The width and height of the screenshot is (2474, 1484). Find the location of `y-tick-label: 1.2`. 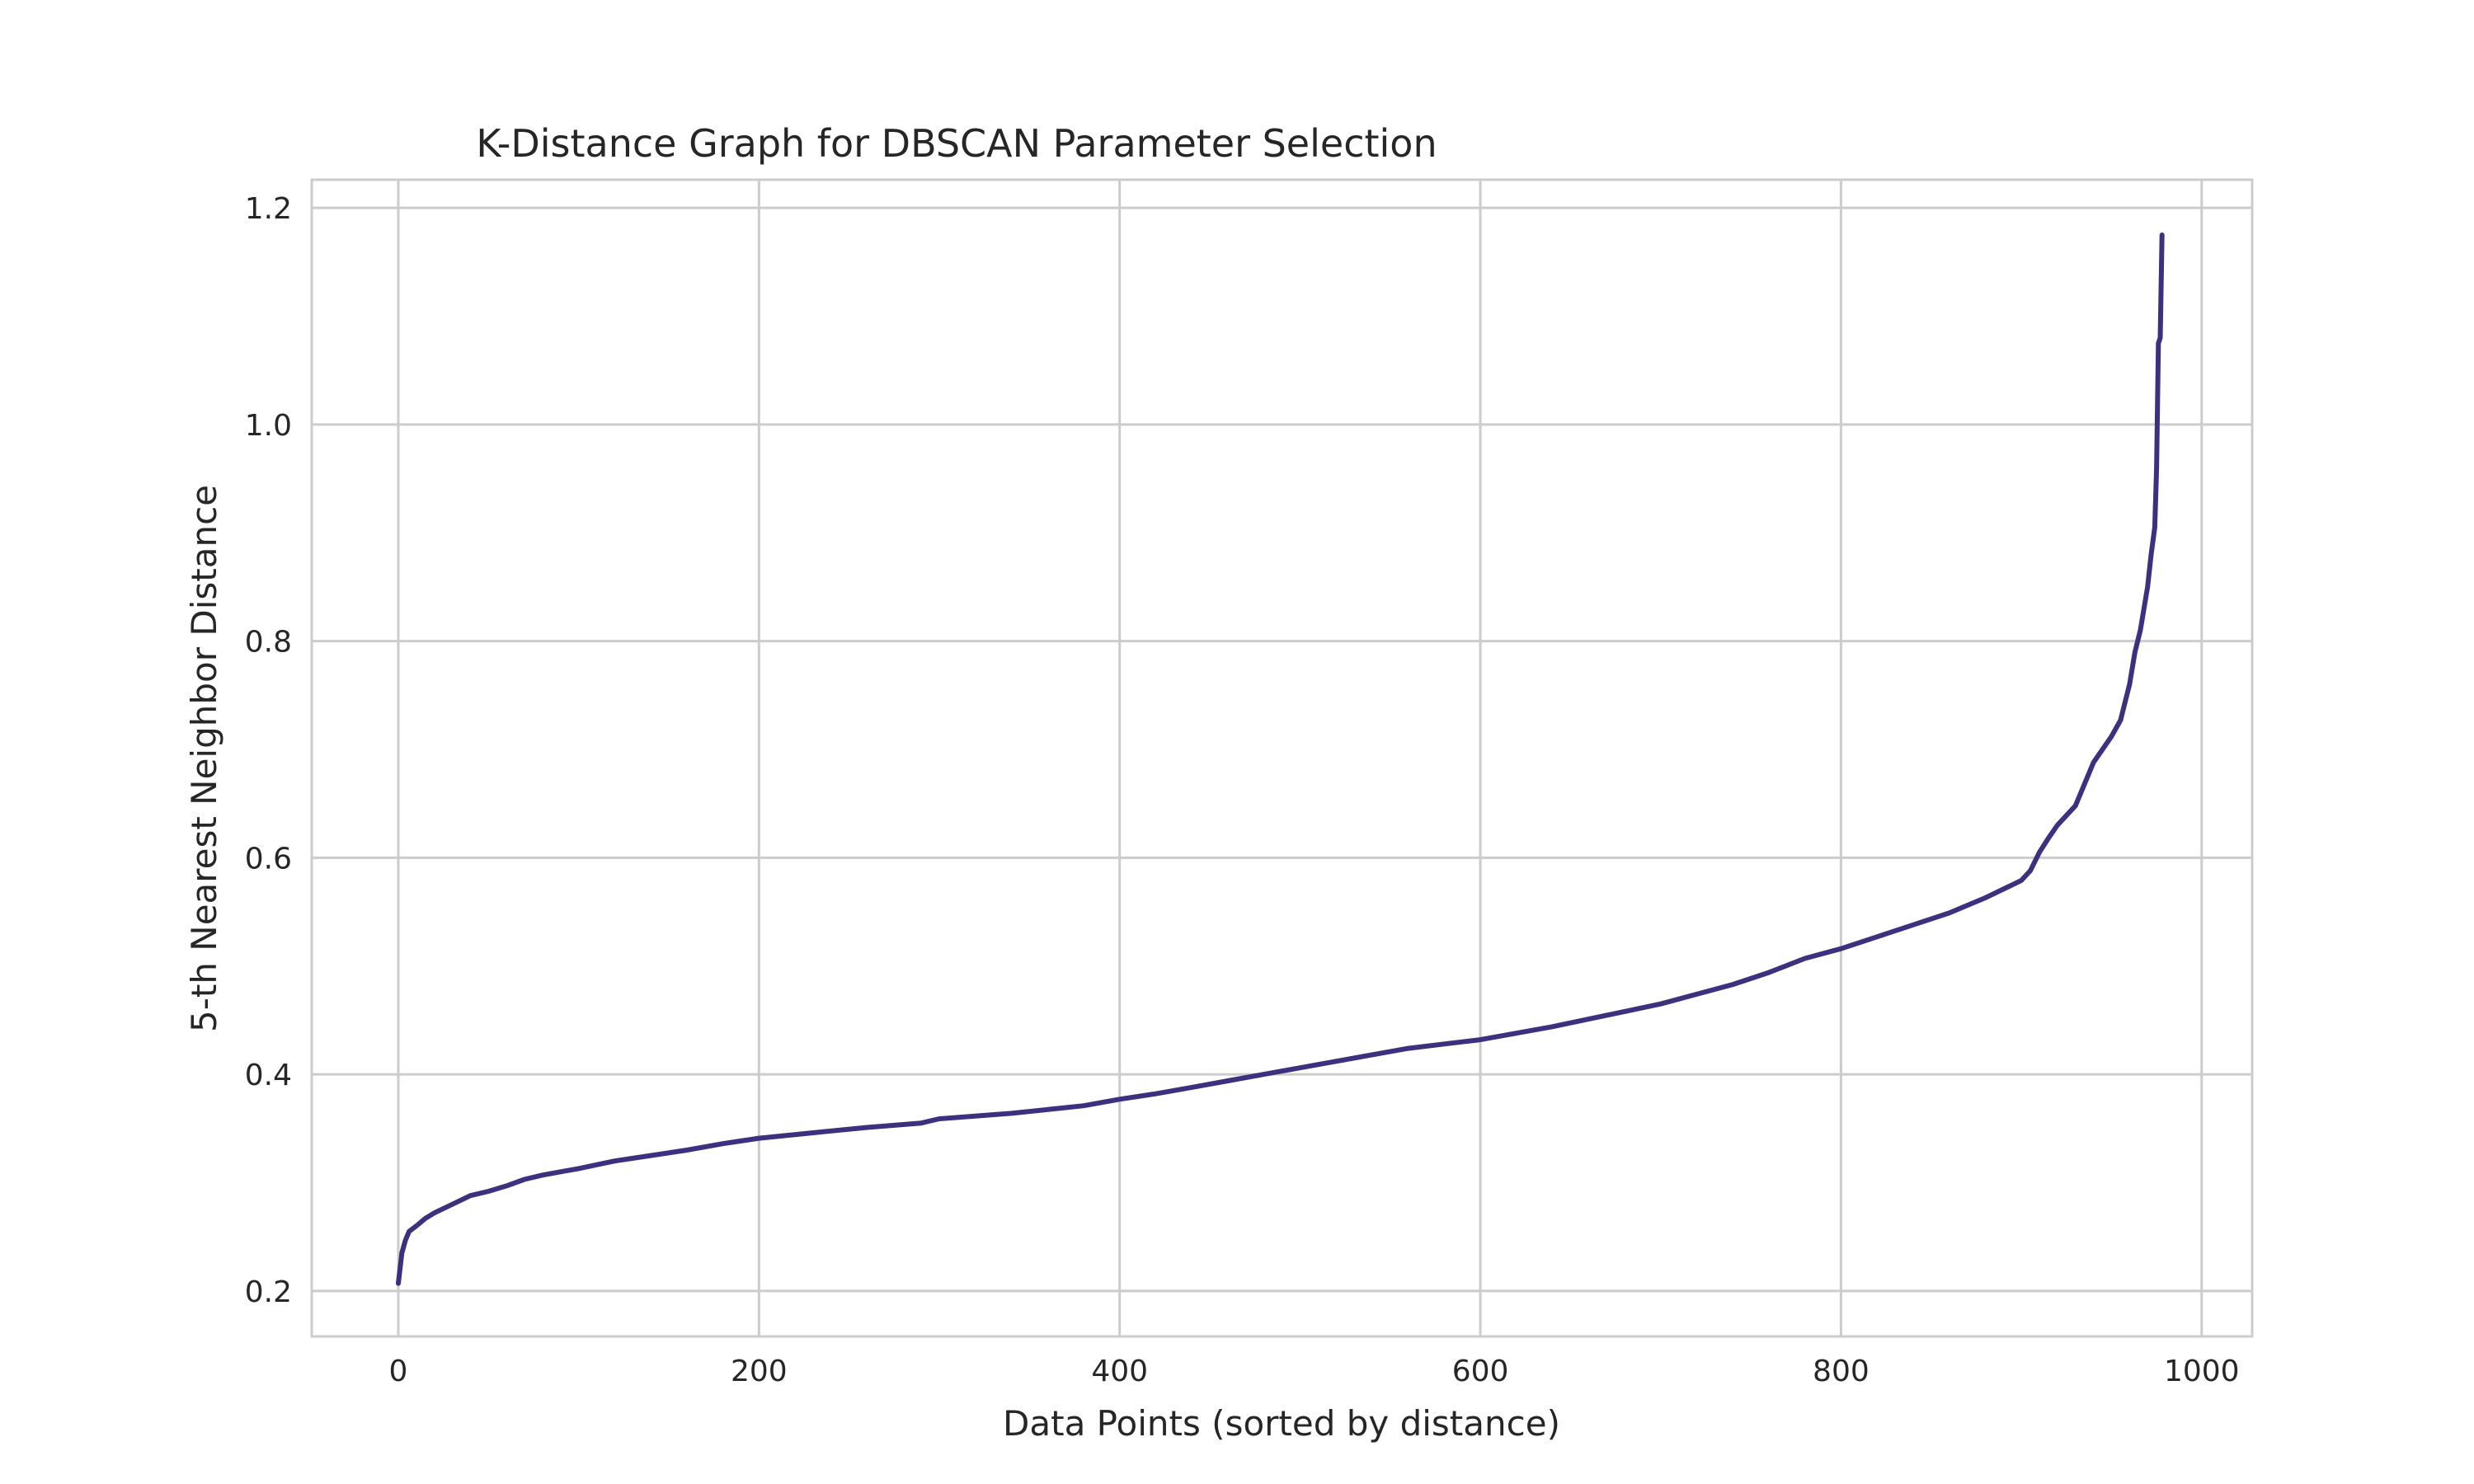

y-tick-label: 1.2 is located at coordinates (268, 209).